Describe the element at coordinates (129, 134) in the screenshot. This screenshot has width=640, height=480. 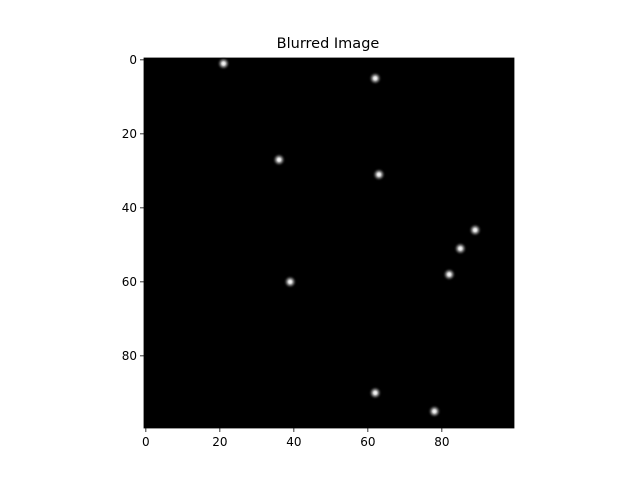
I see `y-tick-label: 20` at that location.